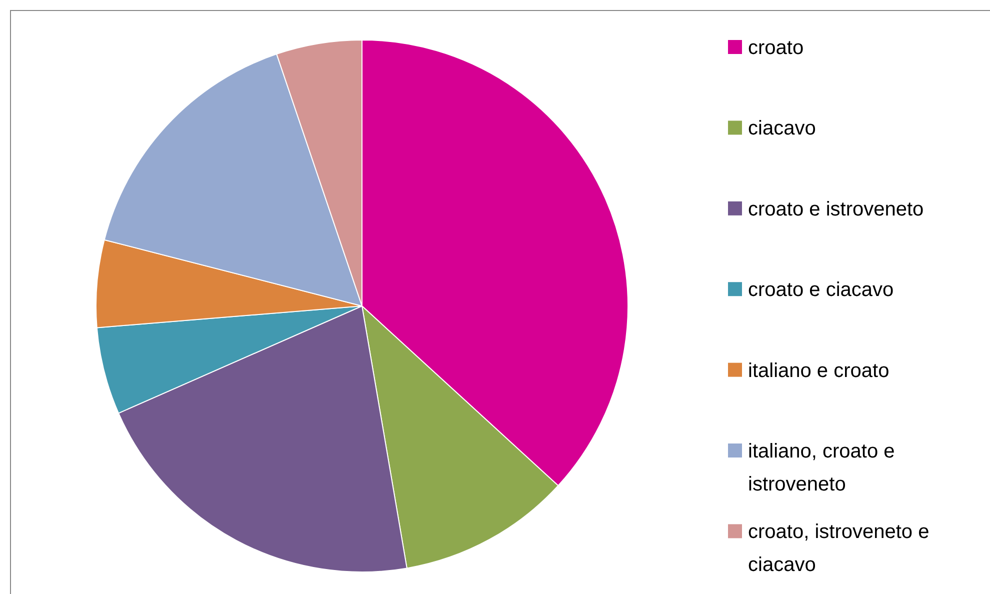 The image size is (990, 594). Describe the element at coordinates (836, 209) in the screenshot. I see `legend-label: croato e istroveneto` at that location.